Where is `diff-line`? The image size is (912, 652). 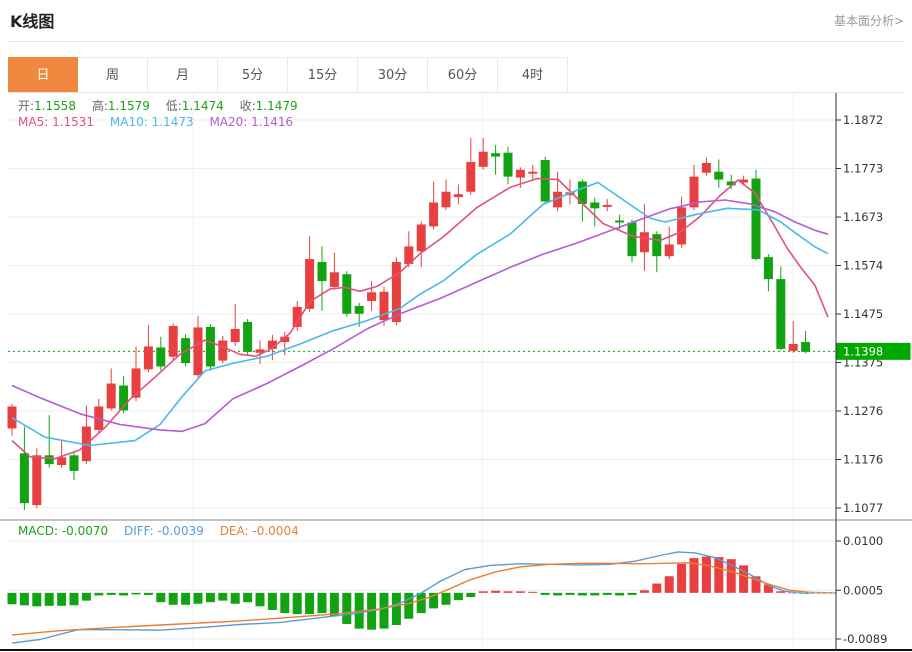
diff-line is located at coordinates (423, 597).